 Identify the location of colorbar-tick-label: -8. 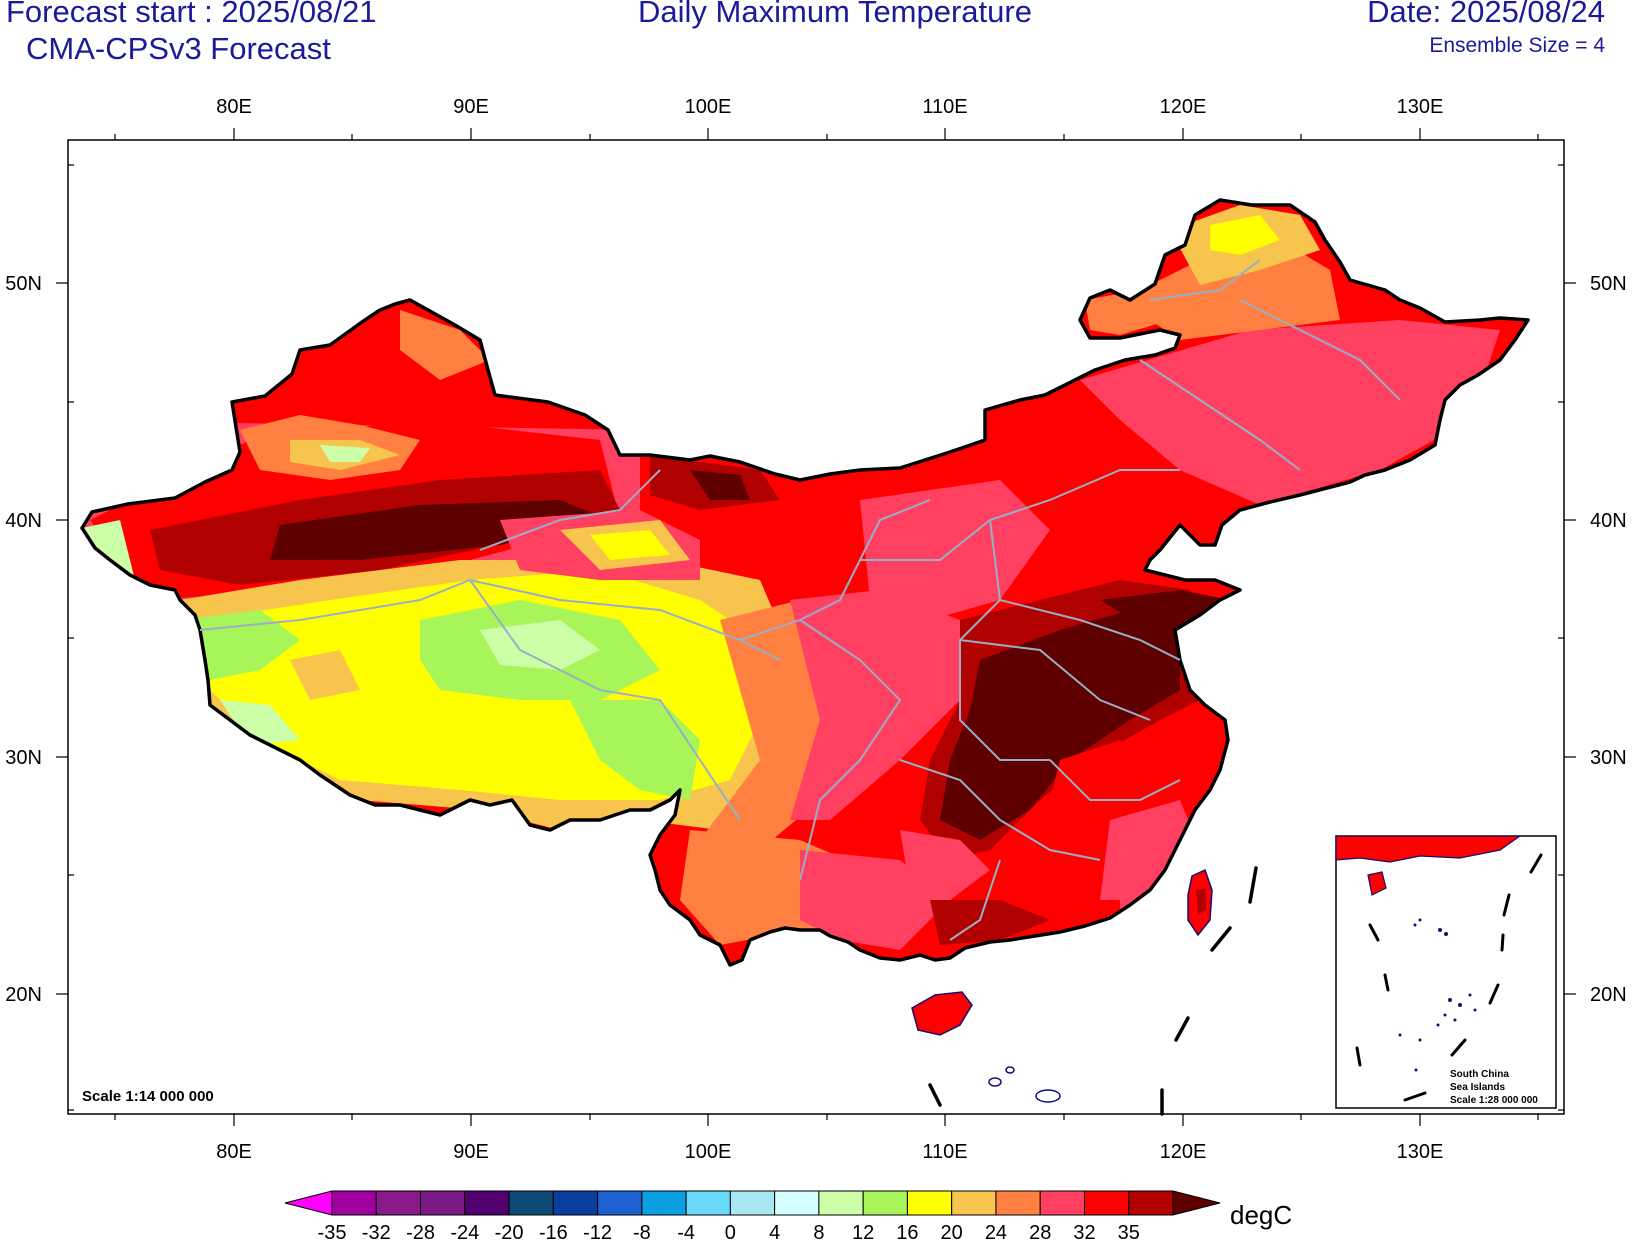
(642, 1231).